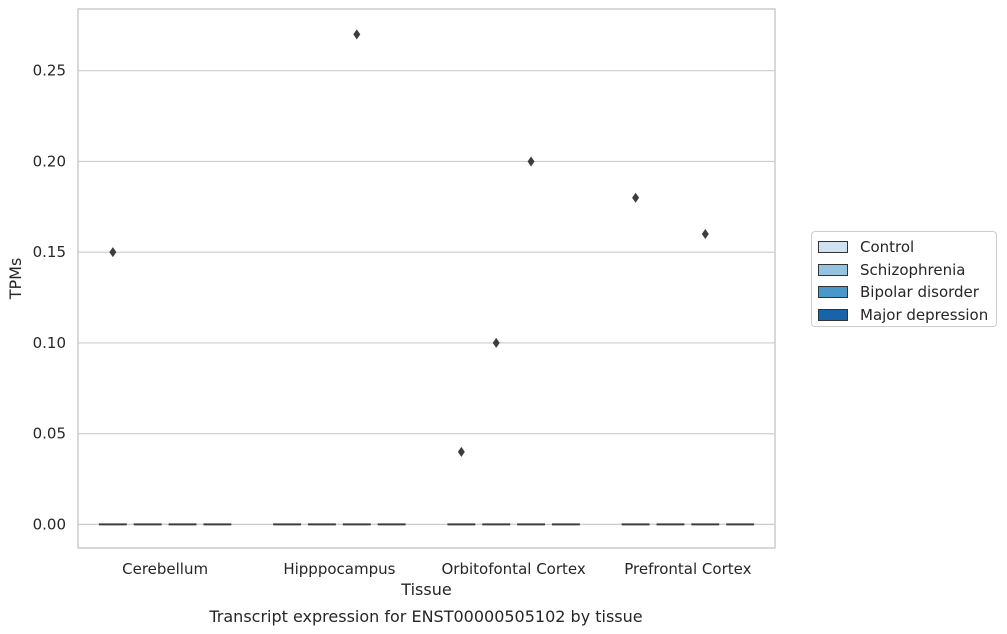 The image size is (1007, 634). Describe the element at coordinates (15, 279) in the screenshot. I see `y-axis-label: TPMs` at that location.